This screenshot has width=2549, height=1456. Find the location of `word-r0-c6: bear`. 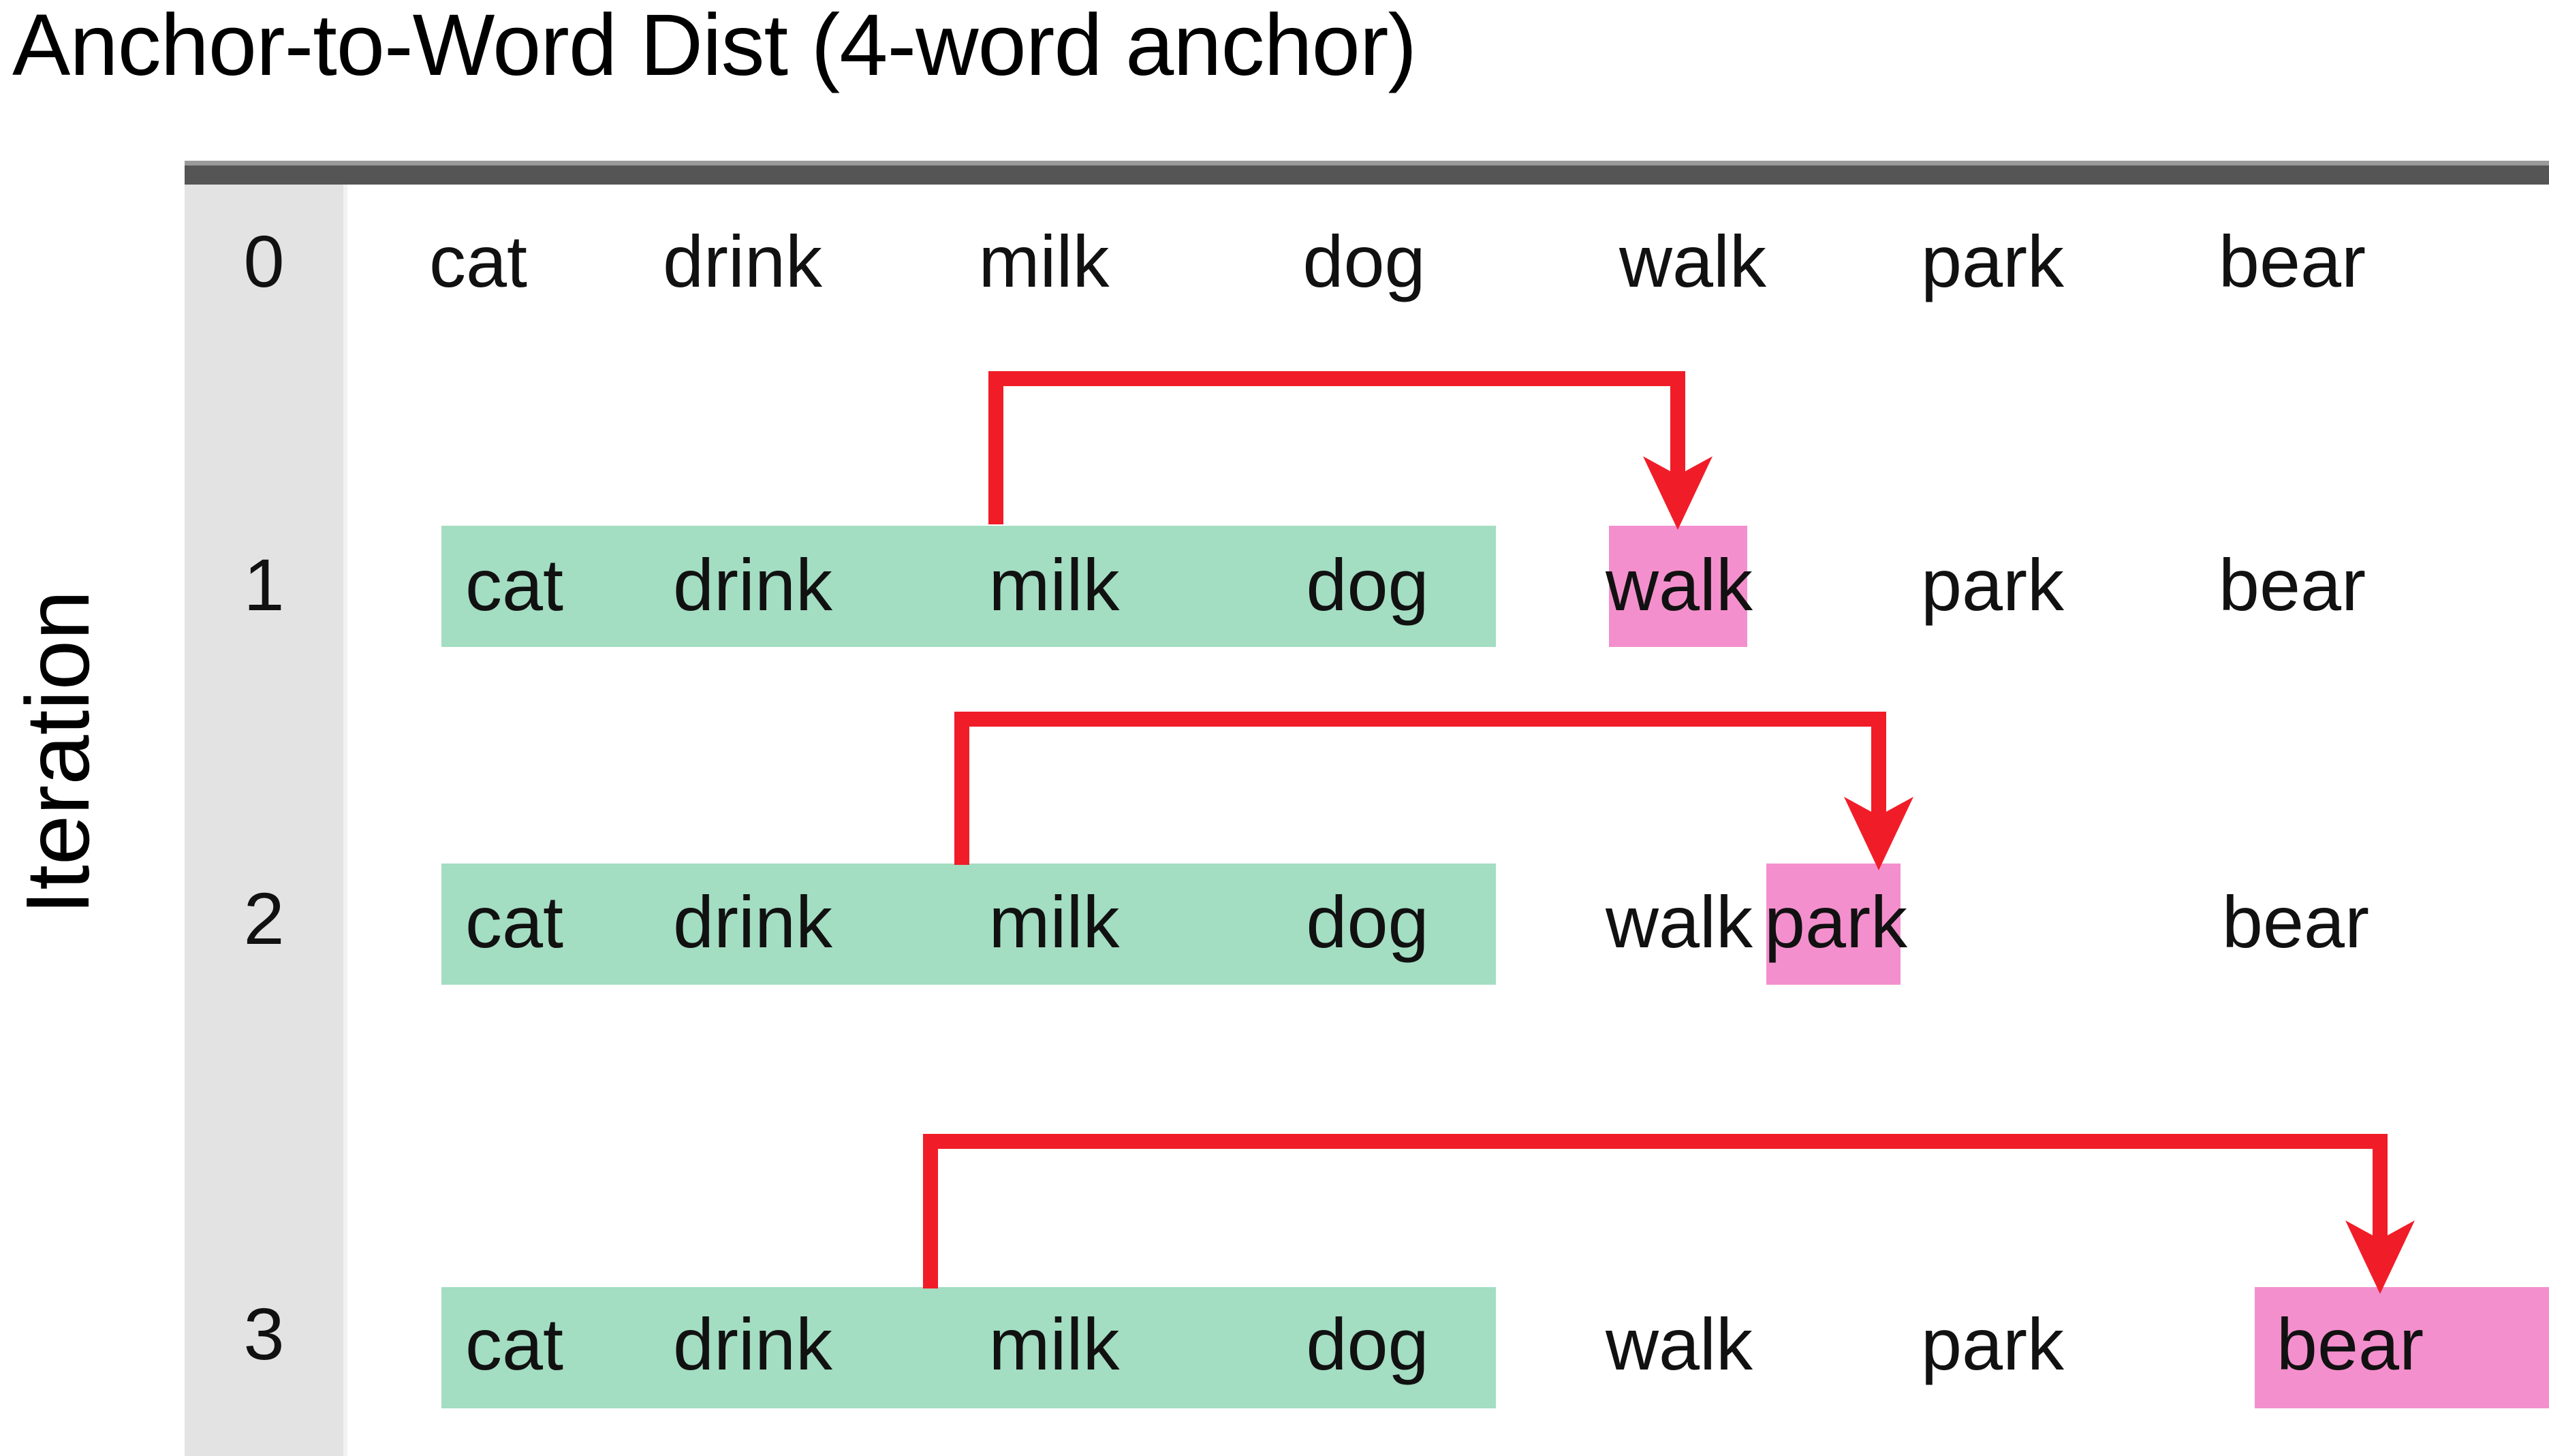

word-r0-c6: bear is located at coordinates (2292, 261).